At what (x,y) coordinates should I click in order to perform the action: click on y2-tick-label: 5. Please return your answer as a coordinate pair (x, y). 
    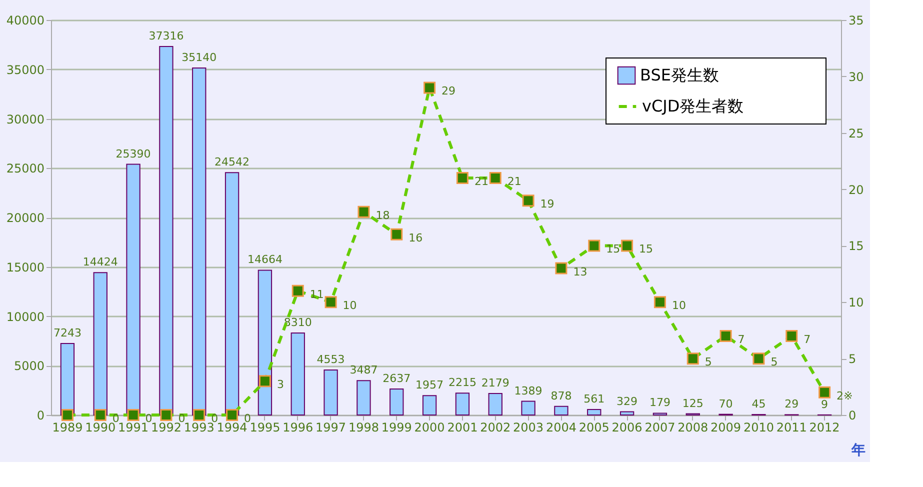
    Looking at the image, I should click on (852, 359).